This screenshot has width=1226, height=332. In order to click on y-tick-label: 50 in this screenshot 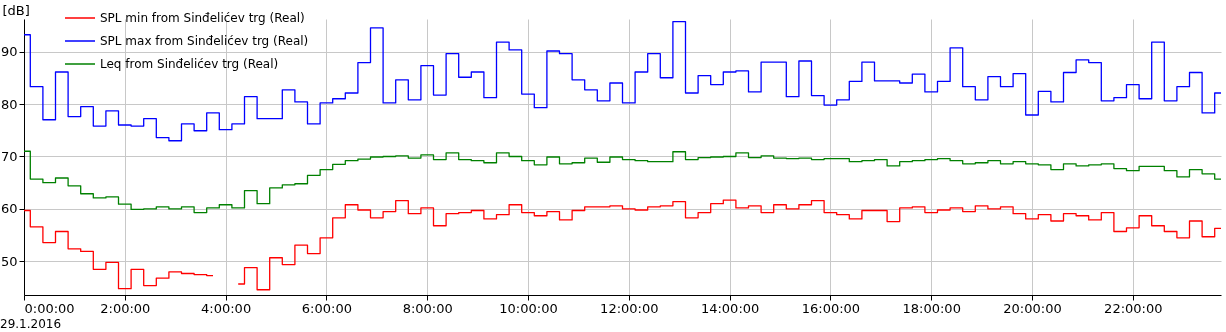, I will do `click(9, 261)`.